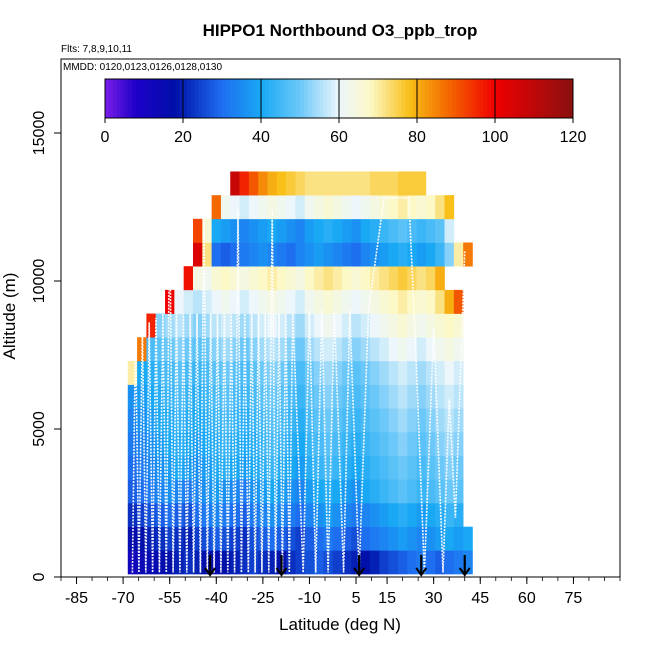  I want to click on y-tick-label: 15000, so click(39, 133).